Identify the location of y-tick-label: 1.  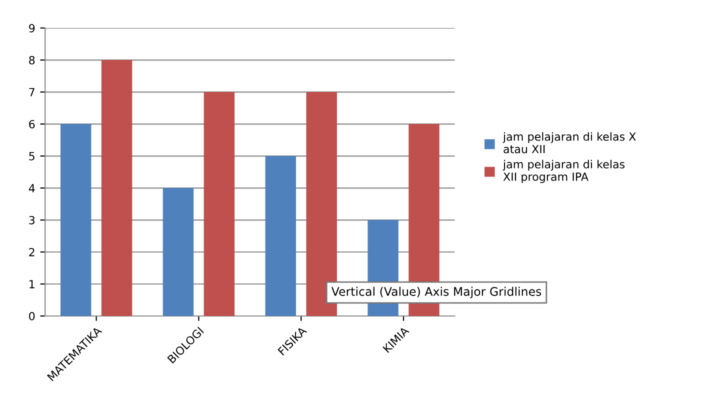
(32, 284).